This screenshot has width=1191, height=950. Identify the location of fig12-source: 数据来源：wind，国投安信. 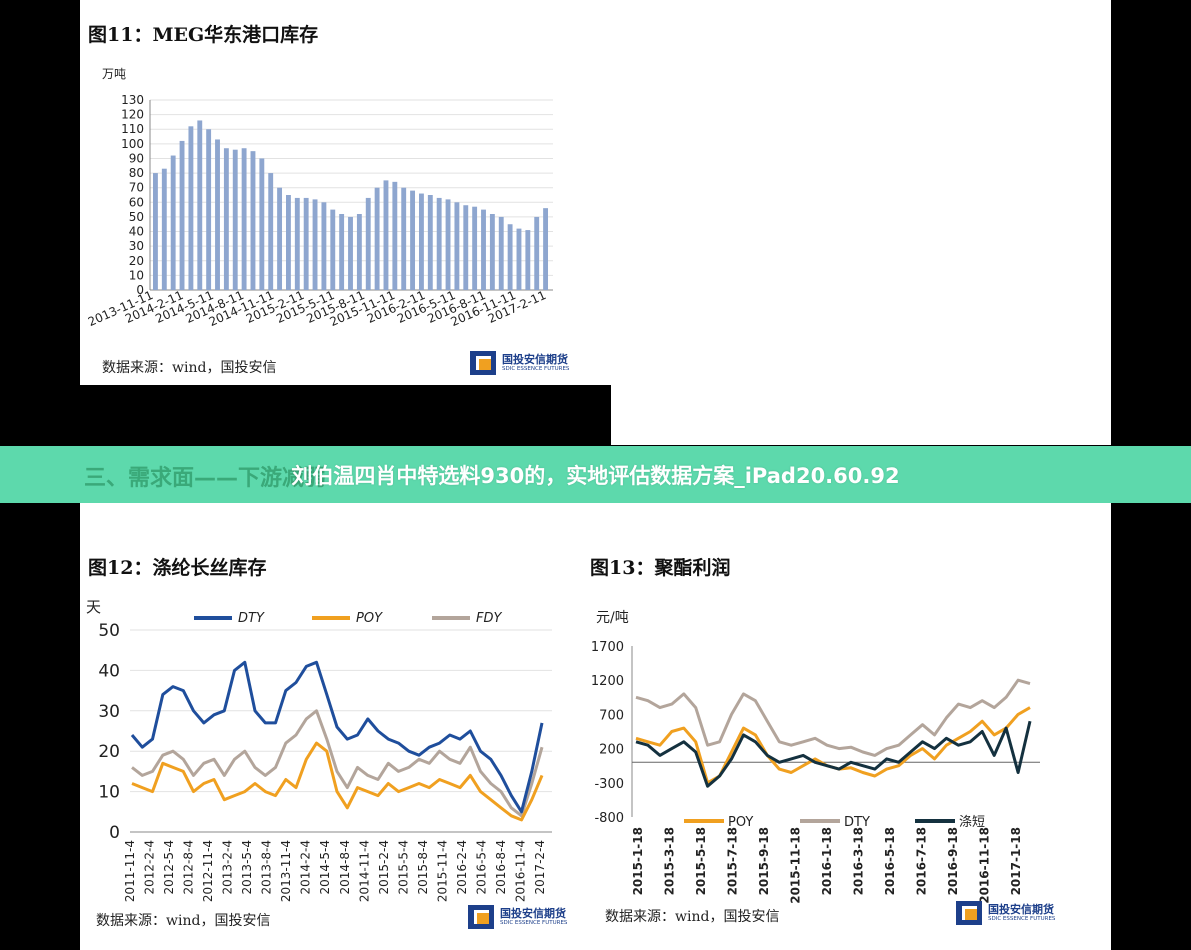
(183, 921).